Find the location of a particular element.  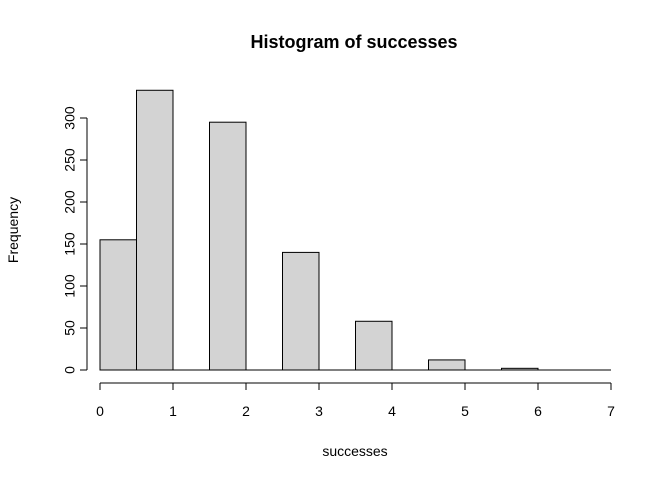

x-tick-label: 0 is located at coordinates (100, 411).